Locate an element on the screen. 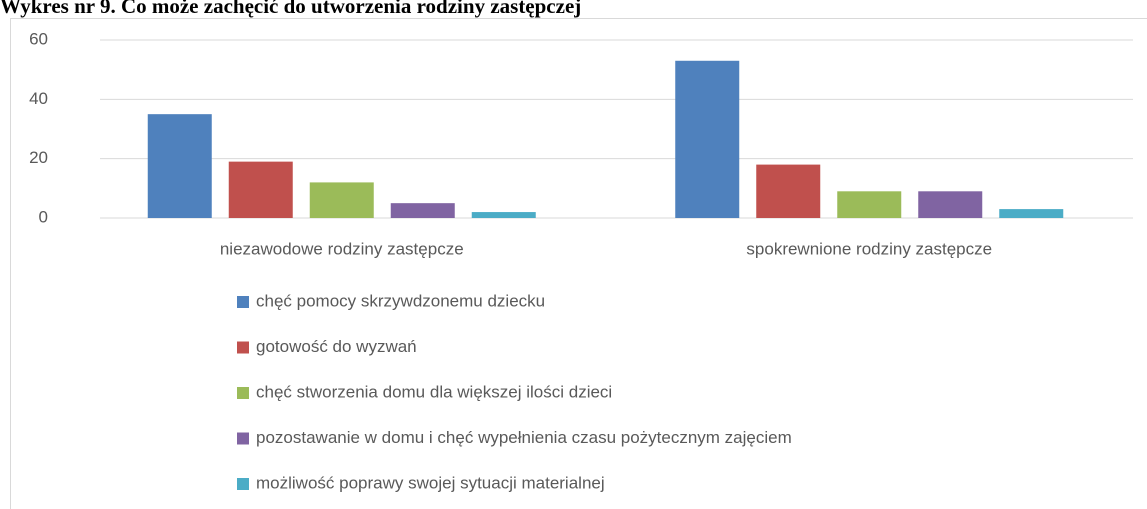 This screenshot has height=509, width=1147. y-tick-label: 60 is located at coordinates (38, 38).